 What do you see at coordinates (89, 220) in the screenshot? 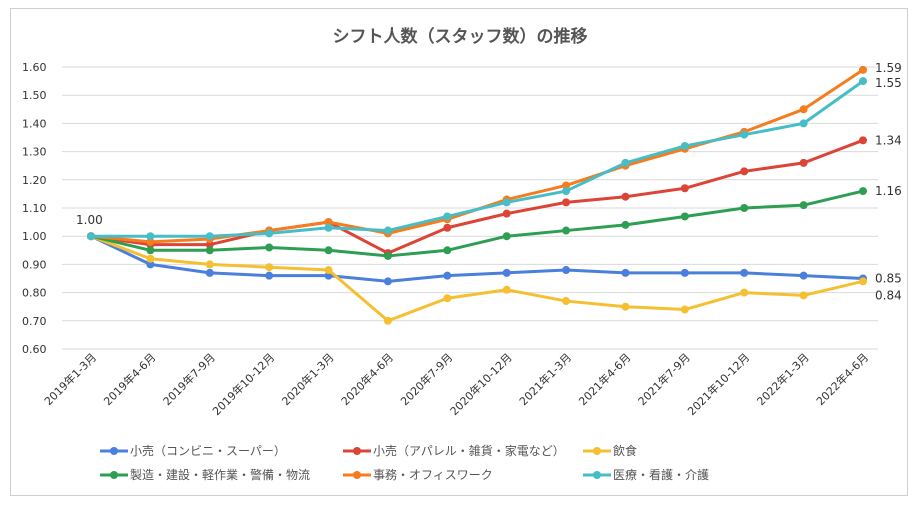
I see `start-data-label: 1.00` at bounding box center [89, 220].